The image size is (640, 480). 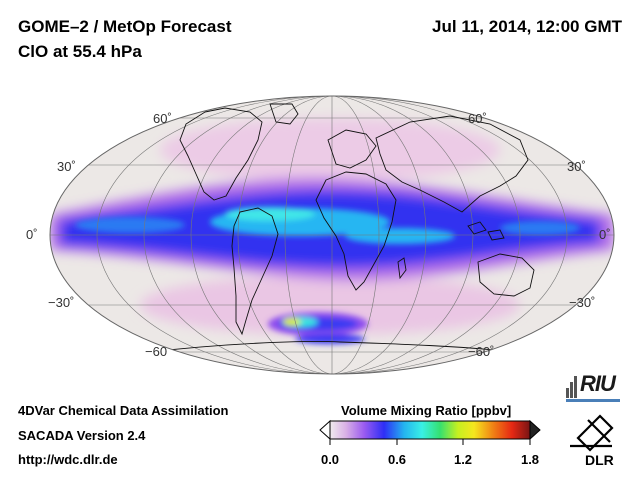 I want to click on map-subtitle: ClO at 55.4 hPa, so click(x=80, y=51).